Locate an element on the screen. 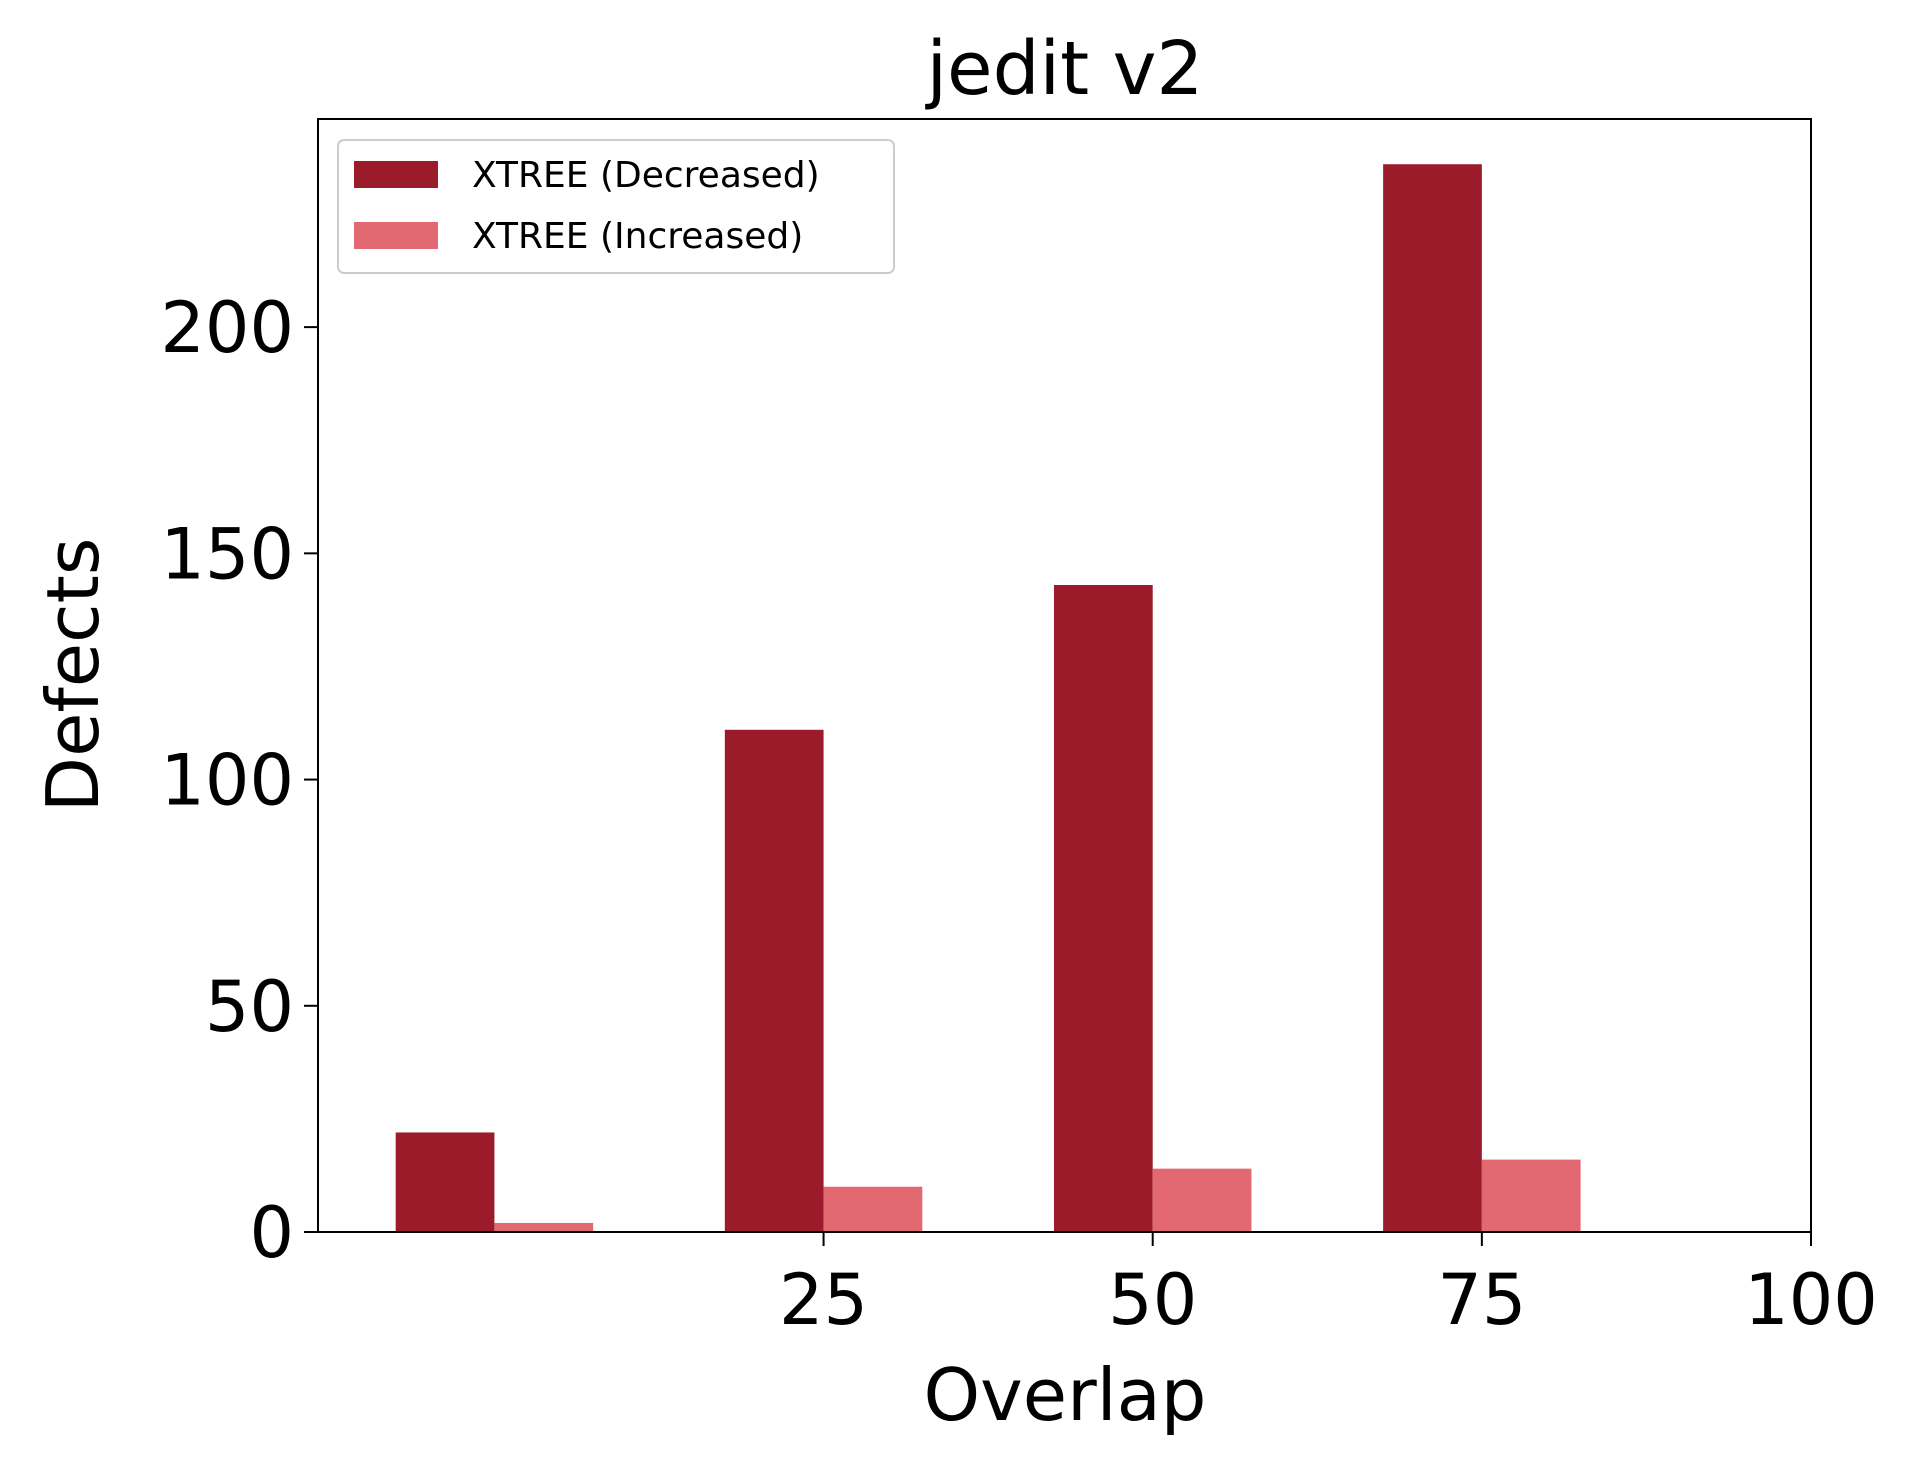  y-axis: 0 50 100 150 200 is located at coordinates (239, 780).